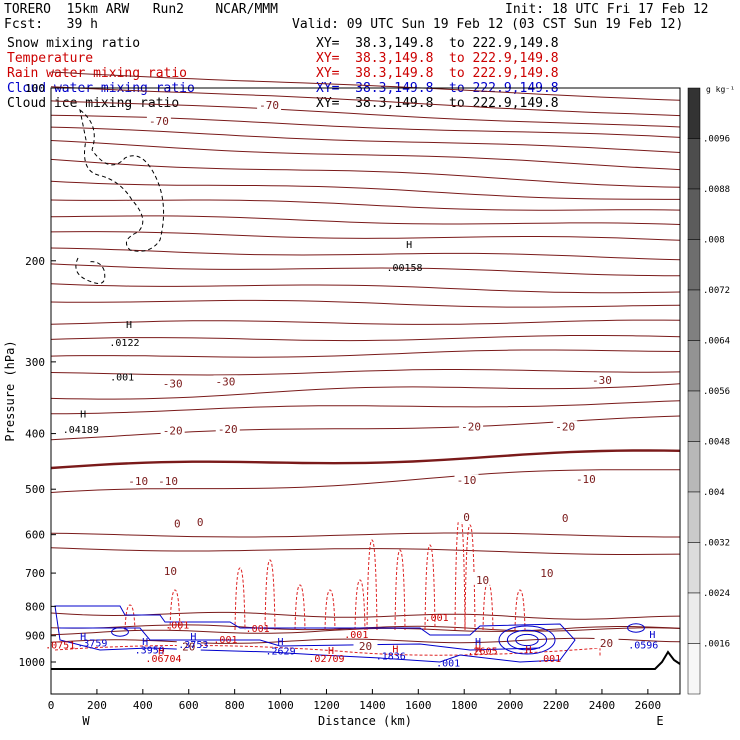  I want to click on mixing-ratio-label: .0122, so click(124, 343).